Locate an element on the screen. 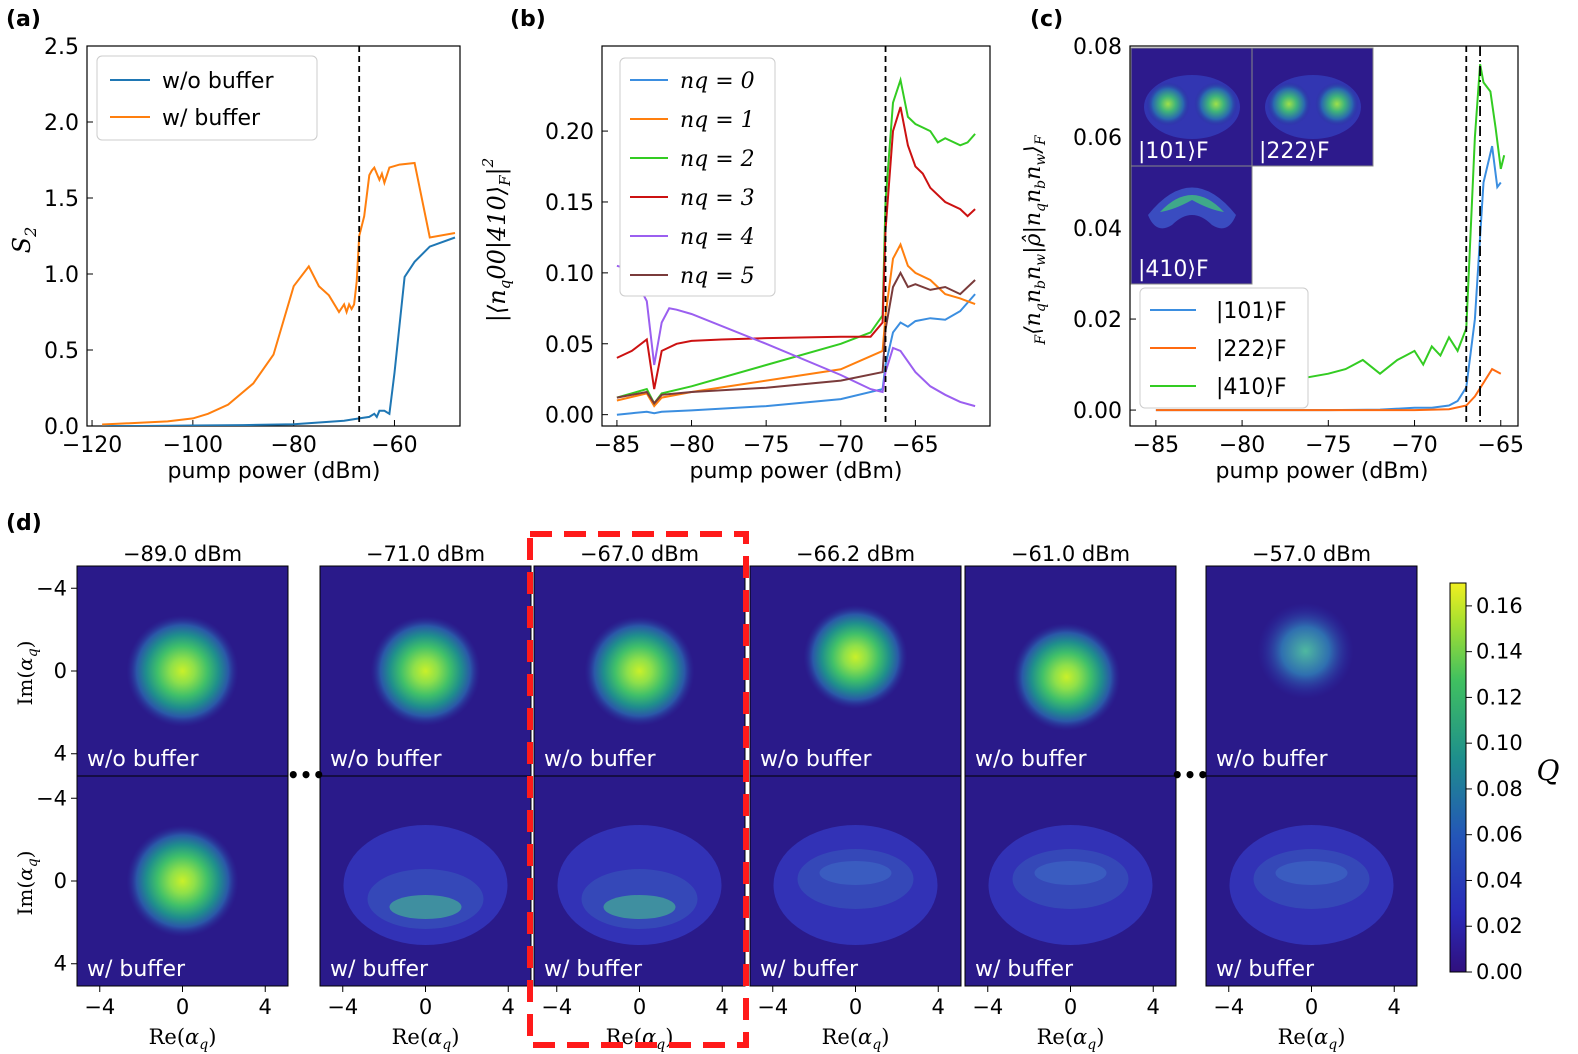  x-tick-label: −100 is located at coordinates (193, 445).